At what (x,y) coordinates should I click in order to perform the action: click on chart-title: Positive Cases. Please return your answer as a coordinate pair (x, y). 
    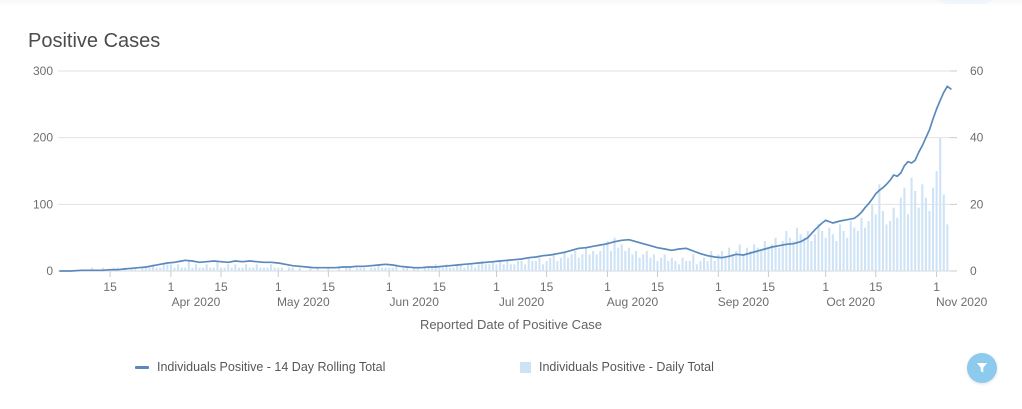
    Looking at the image, I should click on (94, 41).